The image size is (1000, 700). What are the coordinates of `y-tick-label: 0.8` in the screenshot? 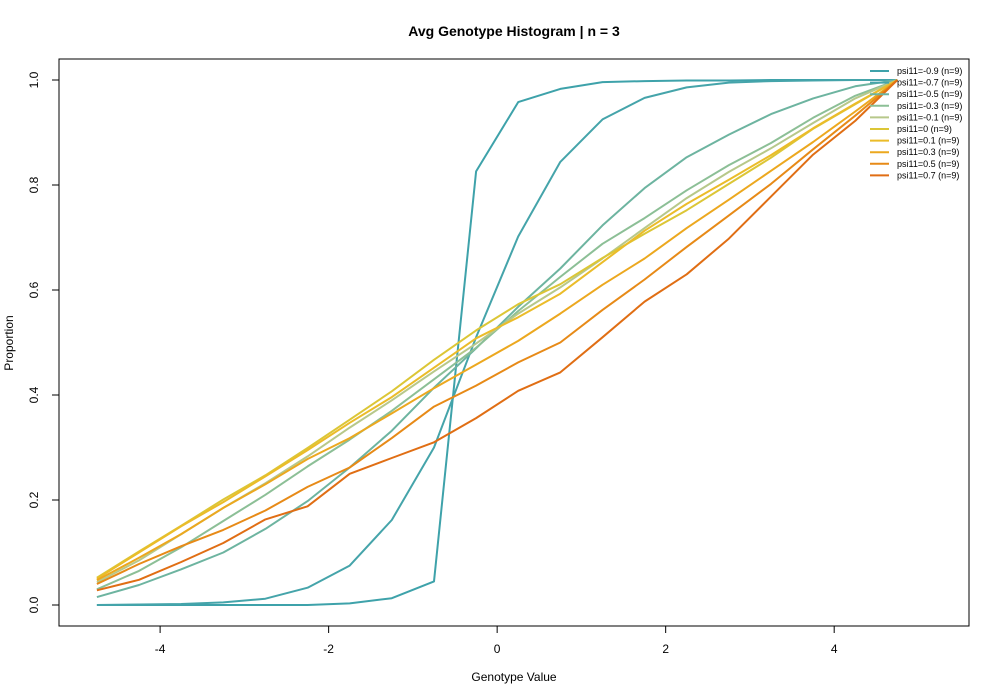 It's located at (34, 184).